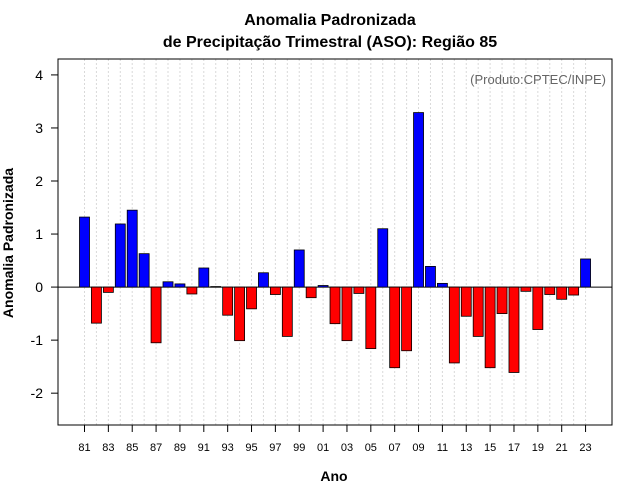 This screenshot has height=500, width=640. Describe the element at coordinates (371, 448) in the screenshot. I see `x-tick-label: 05` at that location.